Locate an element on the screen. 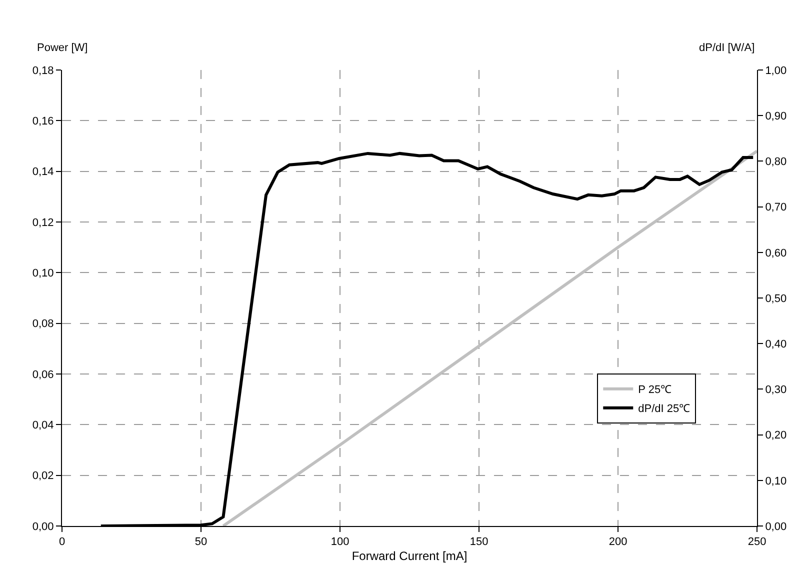  legend-label: P 25℃ is located at coordinates (655, 390).